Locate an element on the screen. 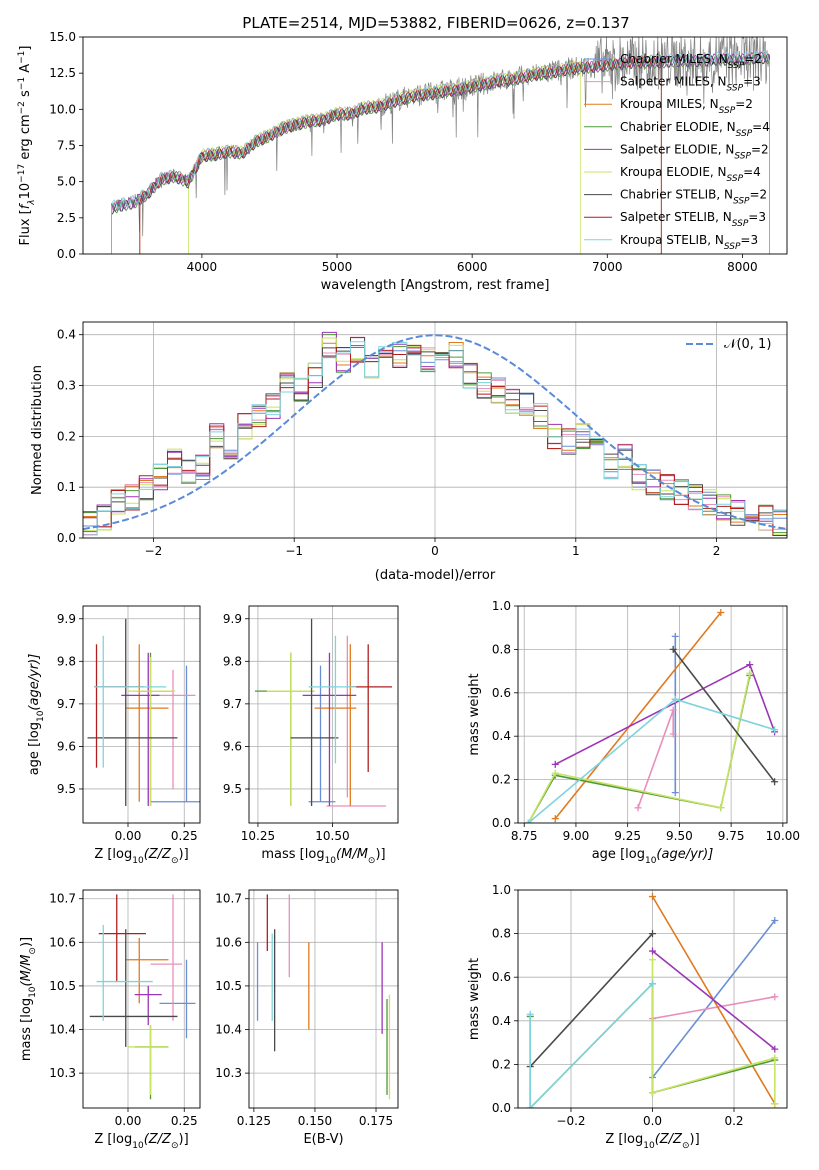 The height and width of the screenshot is (1170, 819). mass-vs-ebv-plot-area is located at coordinates (323, 999).